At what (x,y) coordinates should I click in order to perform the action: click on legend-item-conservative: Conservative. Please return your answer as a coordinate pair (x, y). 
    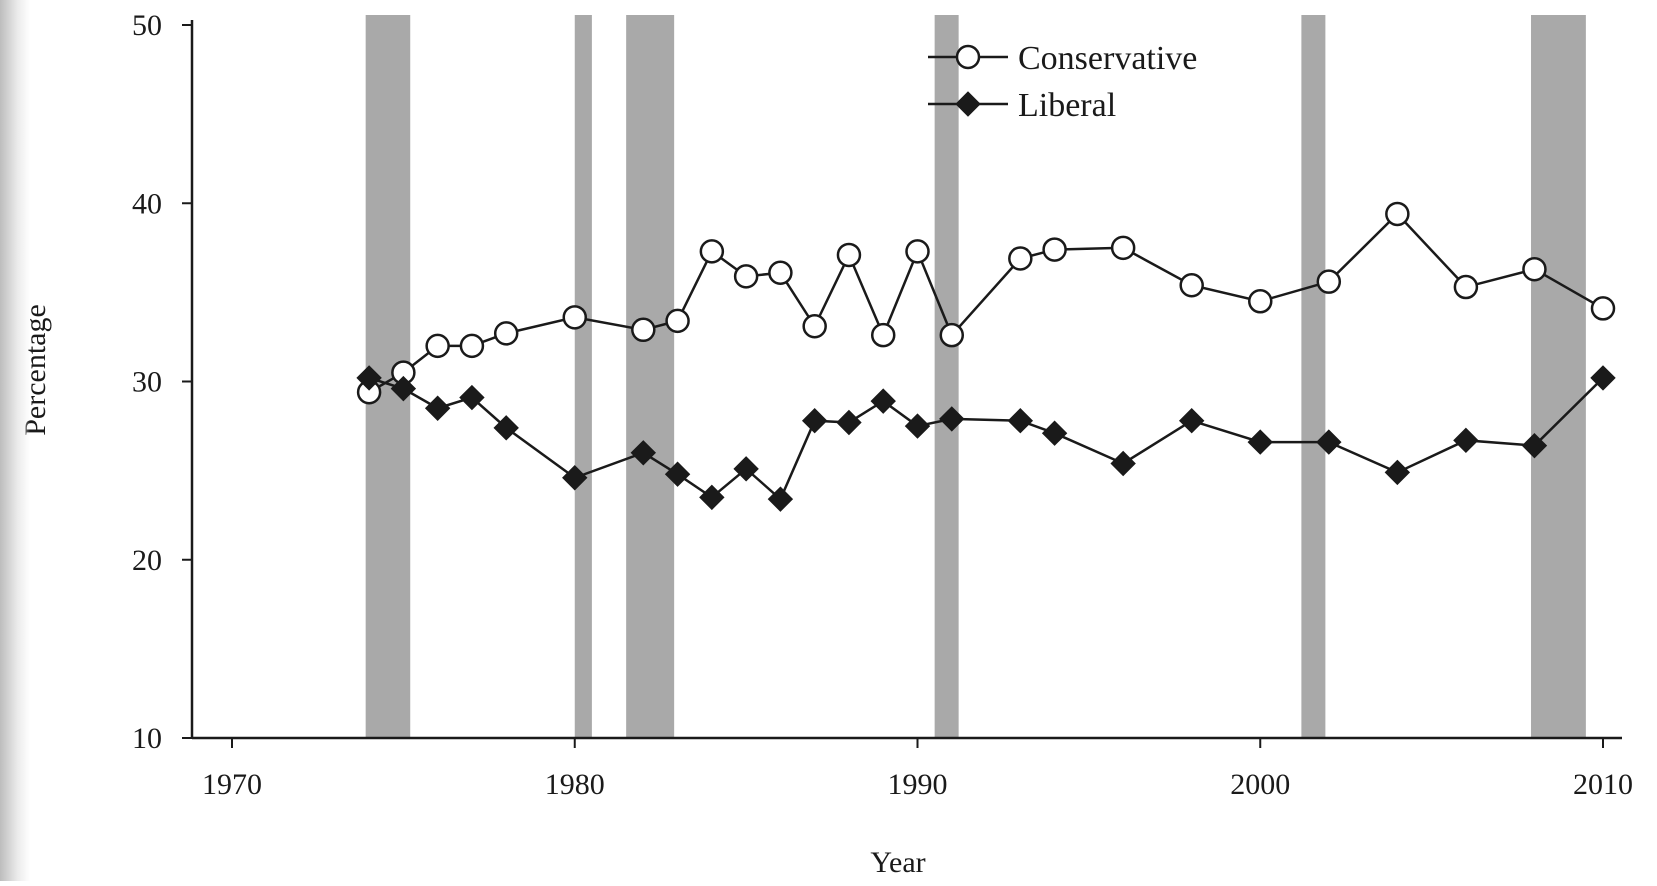
    Looking at the image, I should click on (1062, 58).